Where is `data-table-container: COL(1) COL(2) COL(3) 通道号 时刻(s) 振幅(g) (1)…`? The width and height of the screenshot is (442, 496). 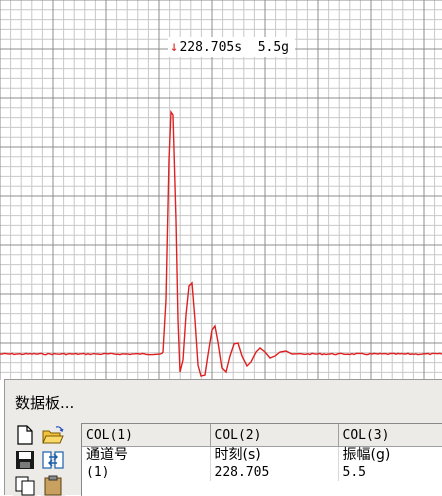
data-table-container: COL(1) COL(2) COL(3) 通道号 时刻(s) 振幅(g) (1)… is located at coordinates (261, 459).